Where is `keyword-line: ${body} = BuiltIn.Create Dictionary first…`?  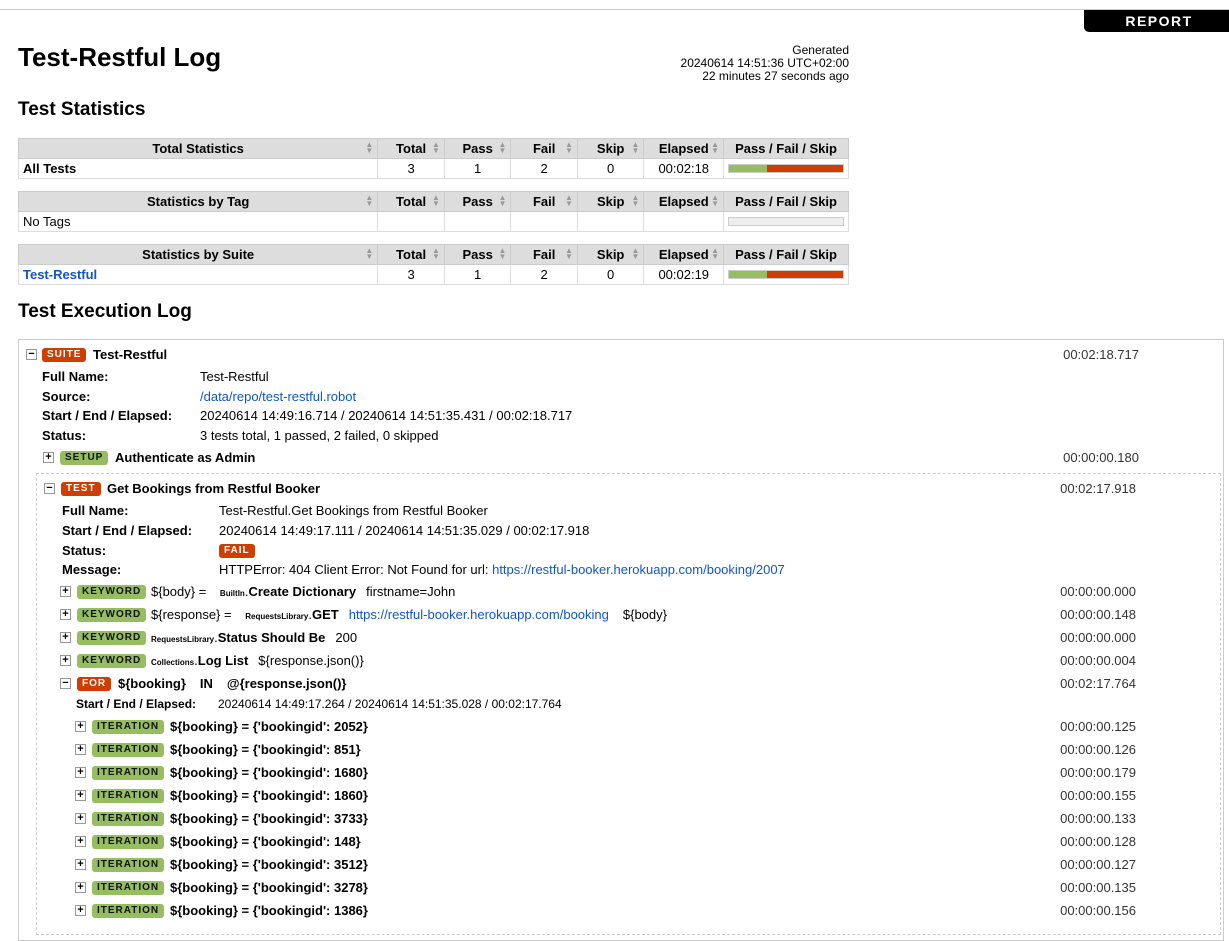 keyword-line: ${body} = BuiltIn.Create Dictionary first… is located at coordinates (303, 591).